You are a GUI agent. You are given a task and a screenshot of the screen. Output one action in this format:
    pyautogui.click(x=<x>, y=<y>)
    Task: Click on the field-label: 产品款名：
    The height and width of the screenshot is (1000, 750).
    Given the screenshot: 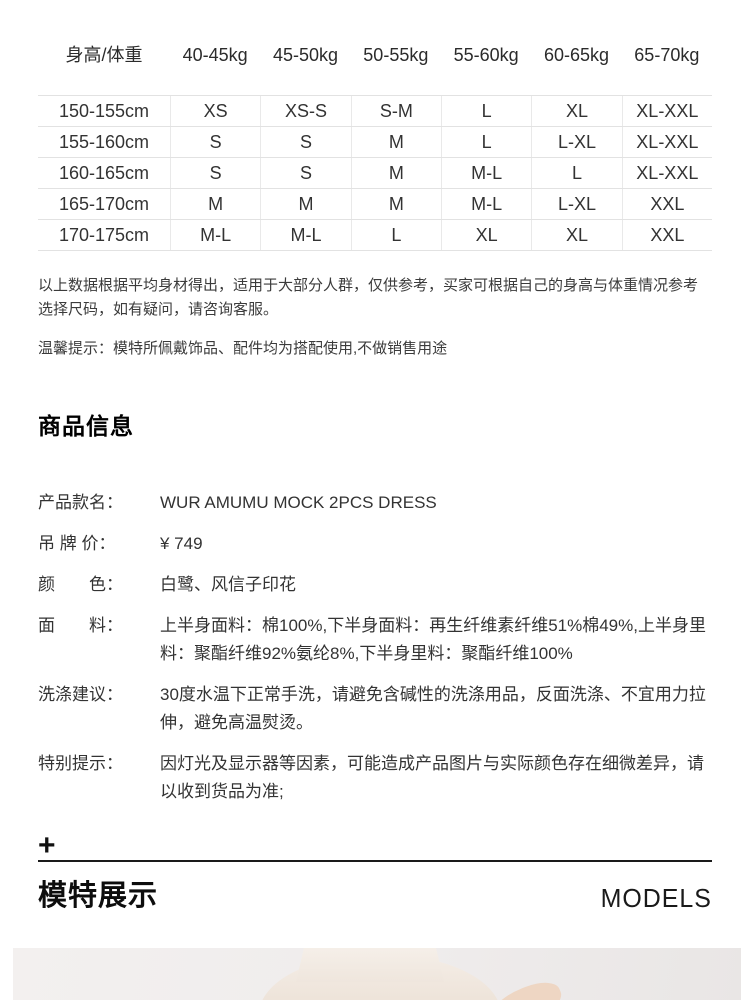 What is the action you would take?
    pyautogui.click(x=80, y=502)
    